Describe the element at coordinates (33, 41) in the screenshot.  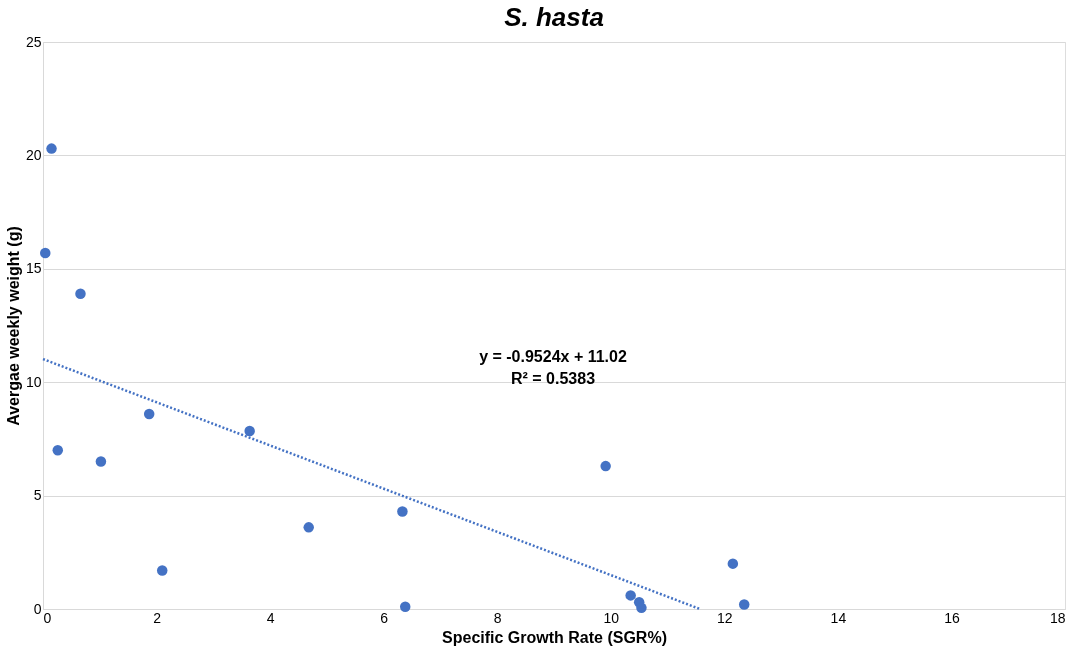
I see `y-tick-label: 25` at that location.